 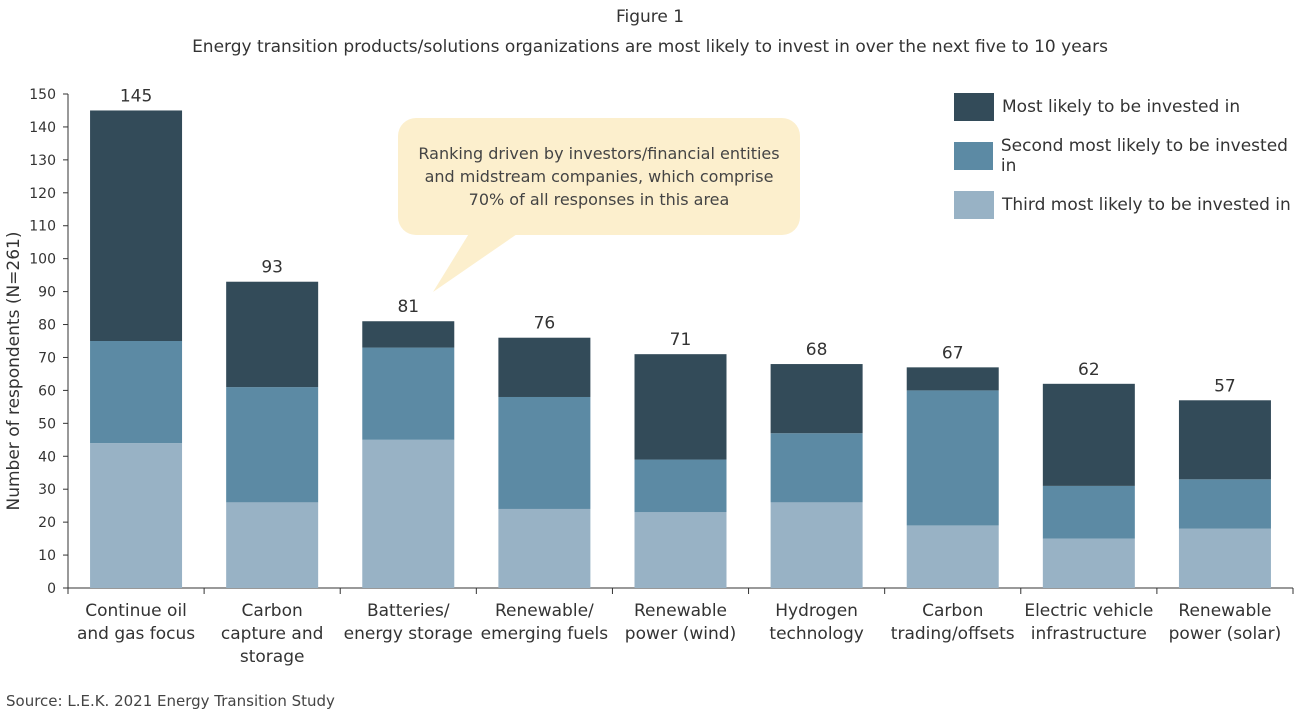 I want to click on total-label: 68, so click(x=817, y=350).